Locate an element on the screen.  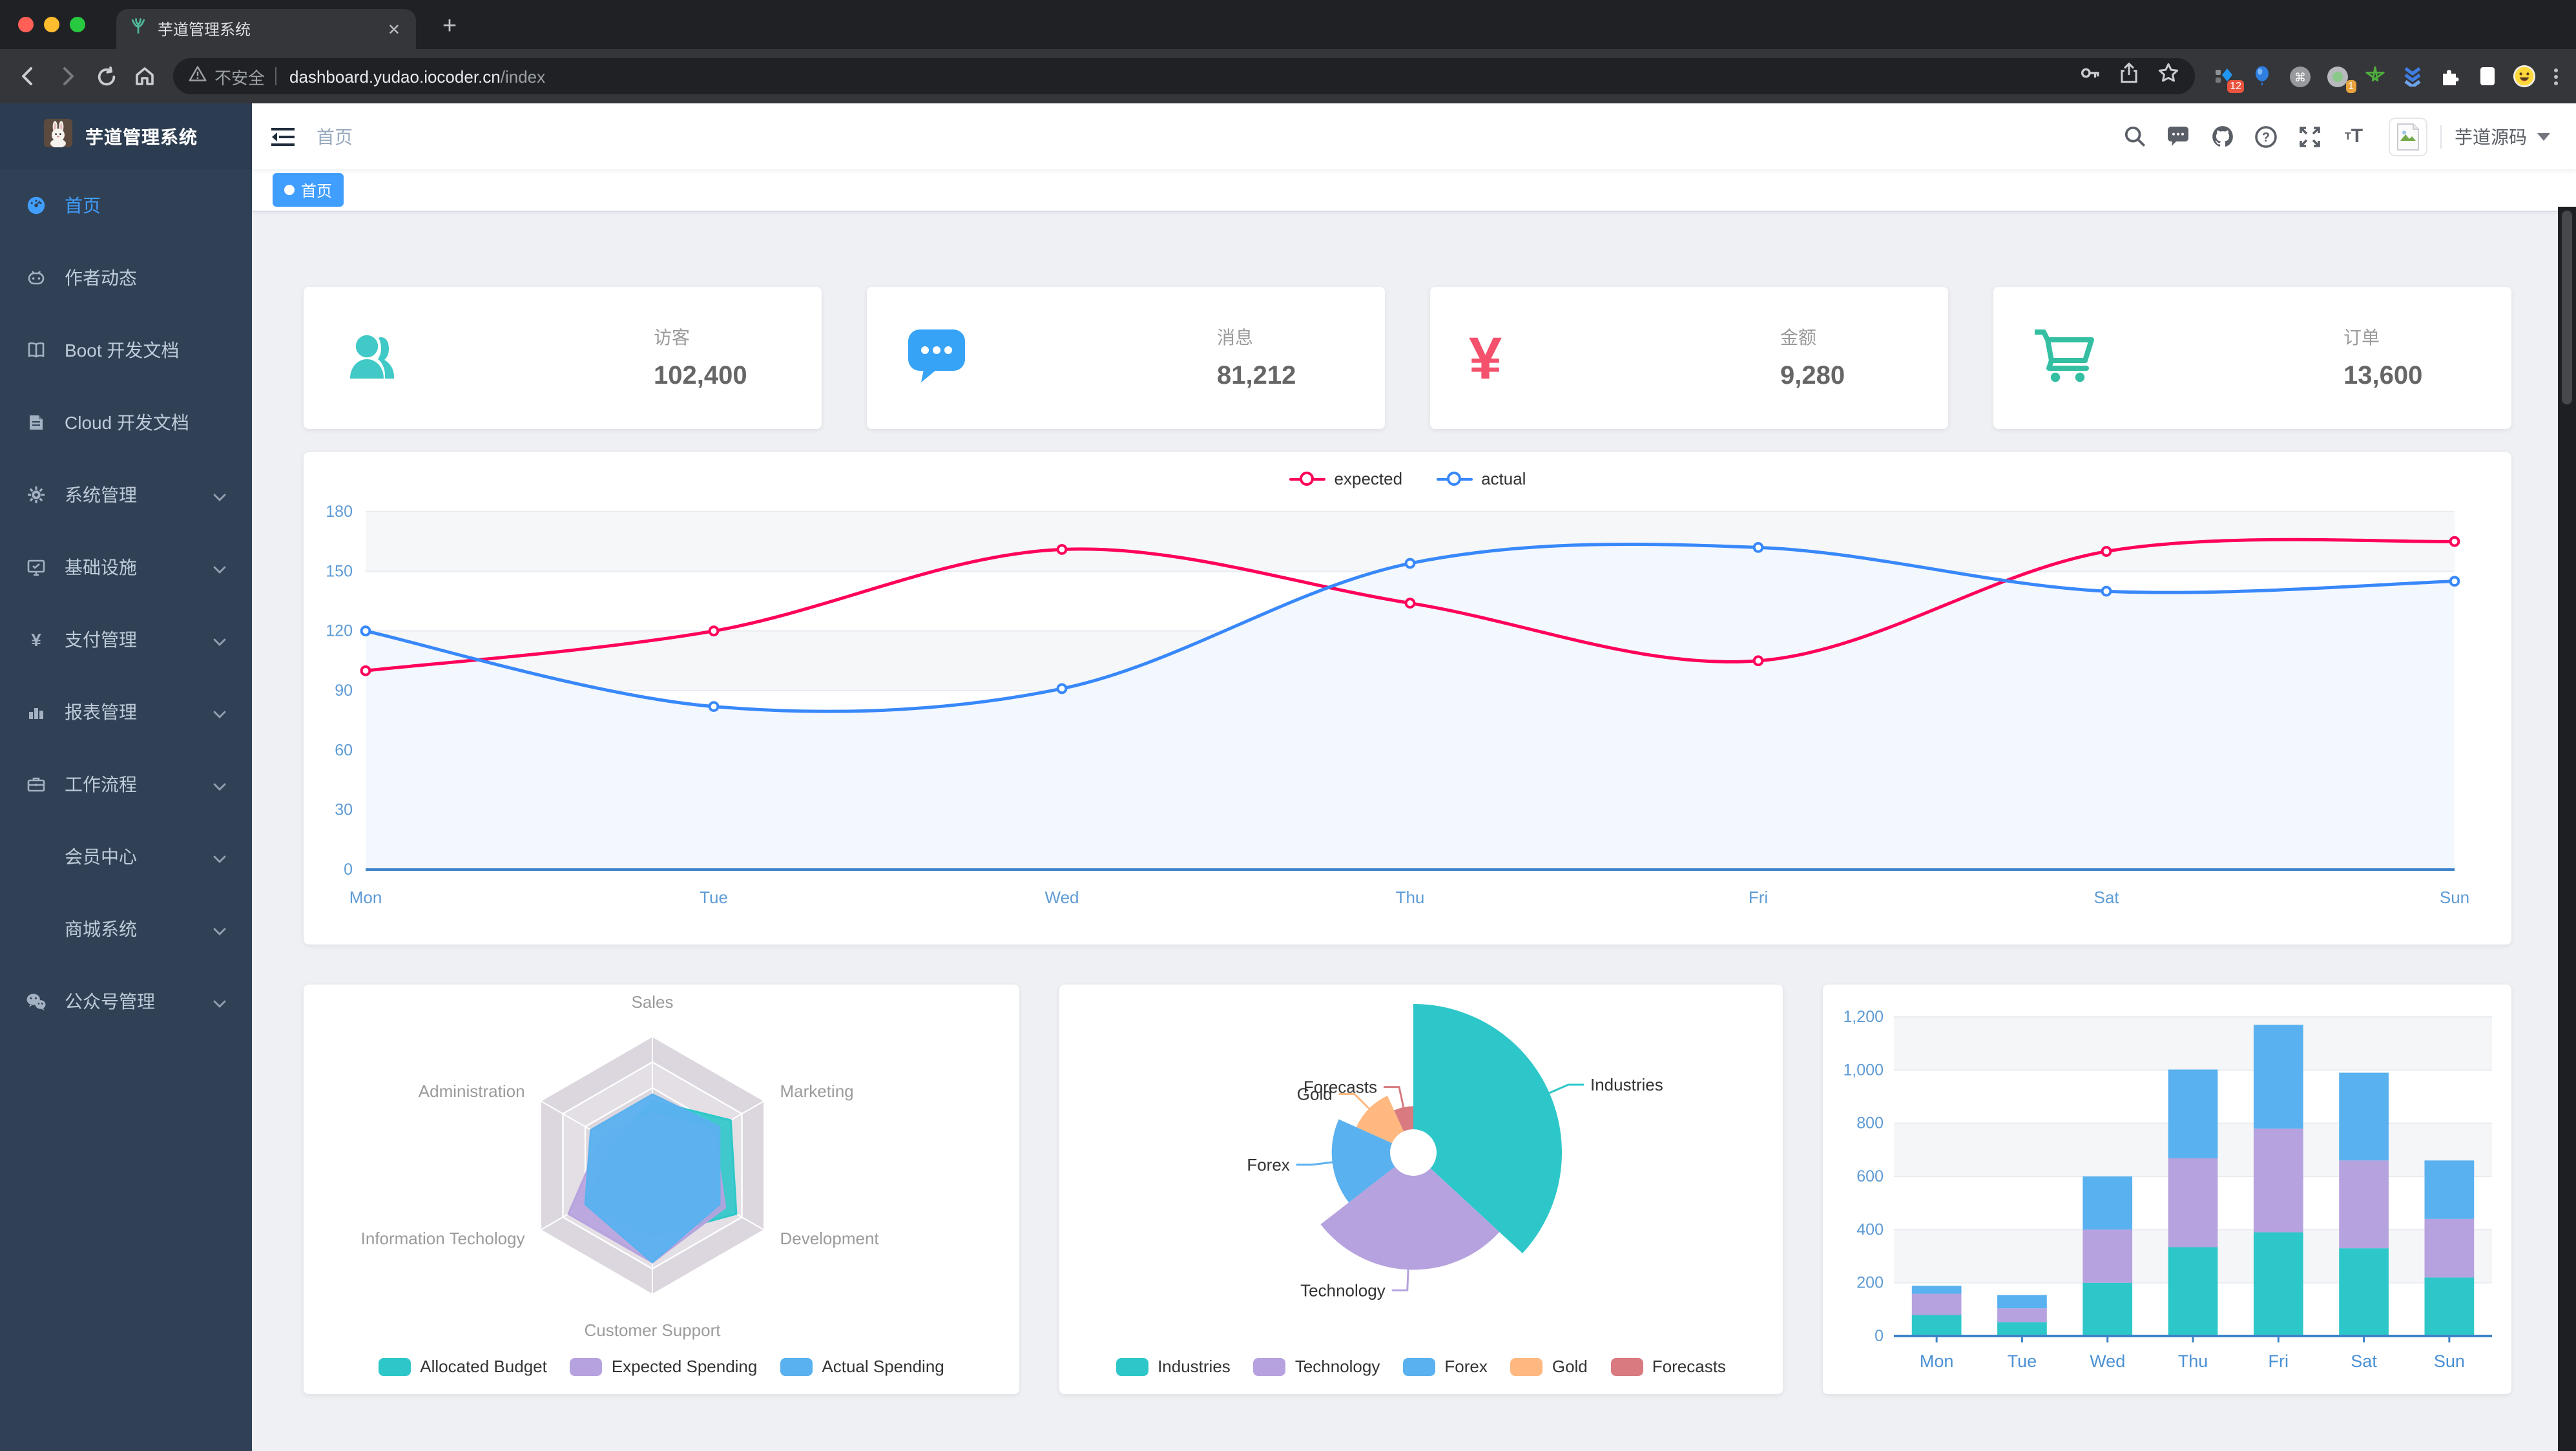
font-size-large-glyph: T is located at coordinates (2357, 136).